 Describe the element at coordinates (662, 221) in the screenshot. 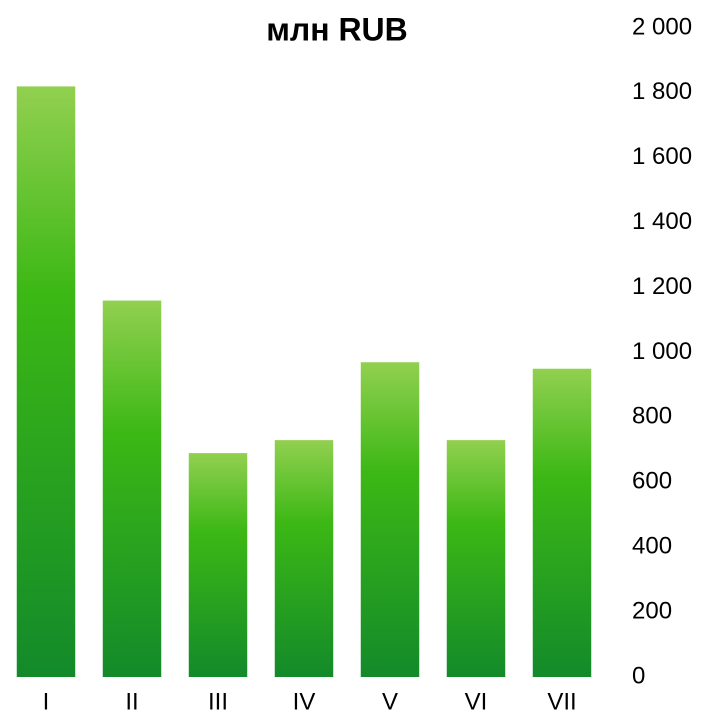

I see `y-tick-label: 1 400` at that location.